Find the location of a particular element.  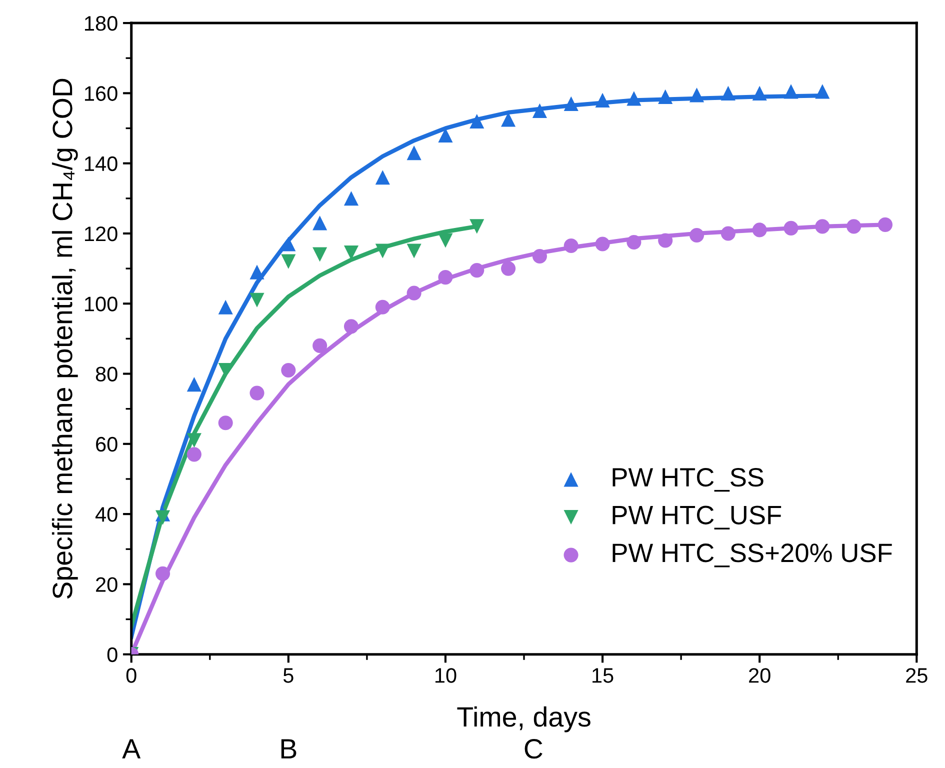

legend-label: PW HTC_SS+20% USF is located at coordinates (752, 556).